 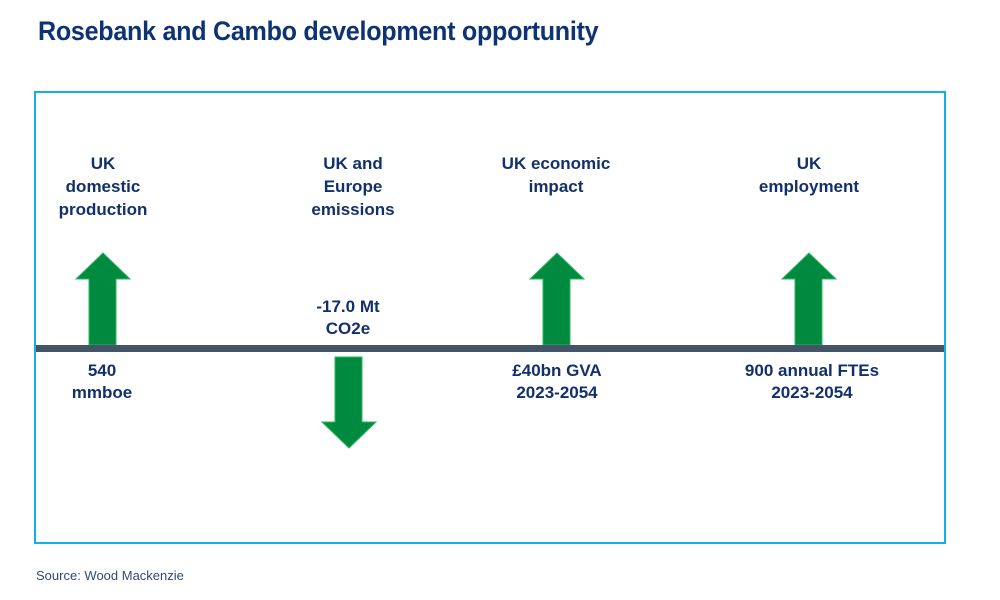 I want to click on label-domestic-production: UK domestic production, so click(x=103, y=186).